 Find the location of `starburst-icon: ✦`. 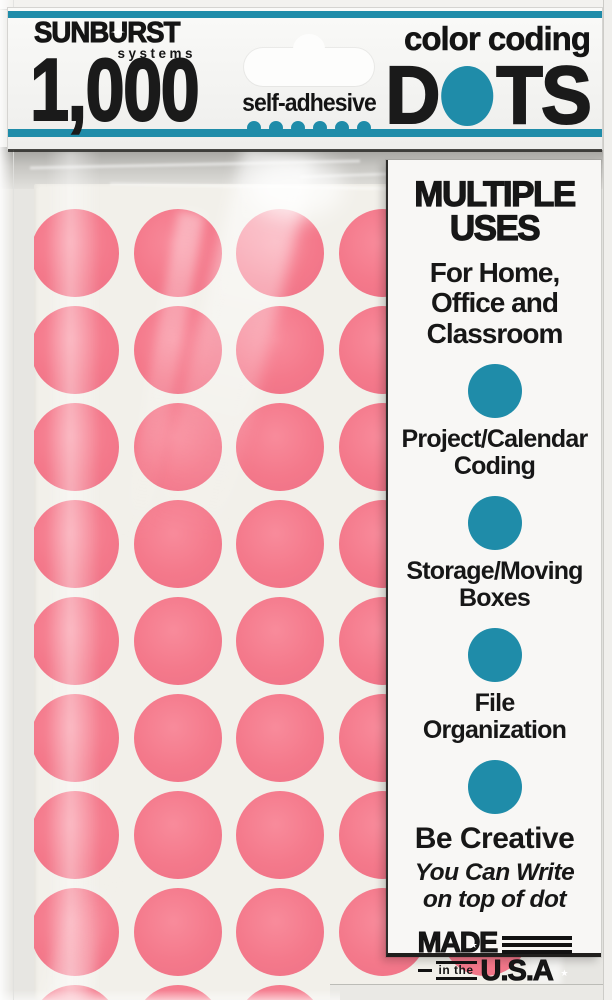

starburst-icon: ✦ is located at coordinates (118, 33).